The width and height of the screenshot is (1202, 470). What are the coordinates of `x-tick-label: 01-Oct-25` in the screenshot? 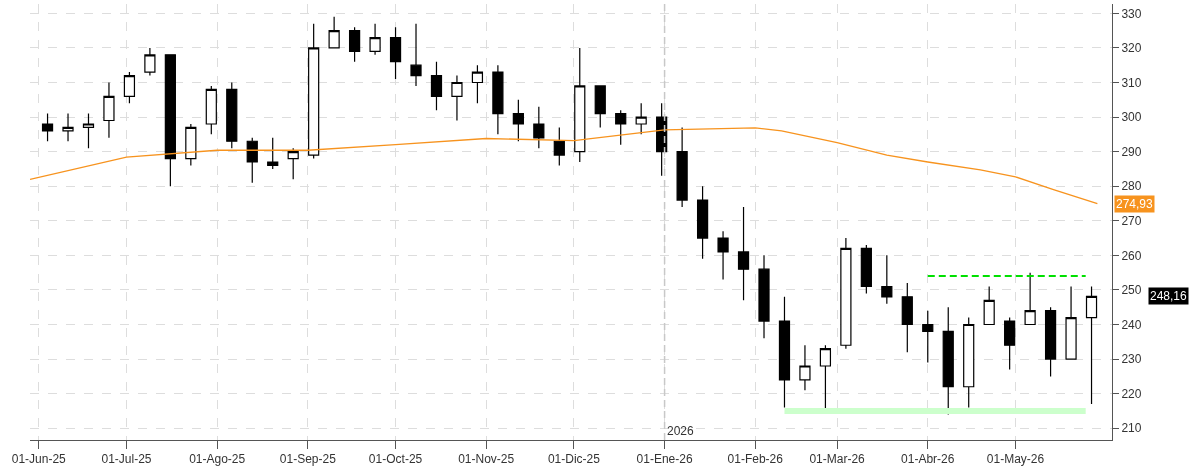 It's located at (395, 459).